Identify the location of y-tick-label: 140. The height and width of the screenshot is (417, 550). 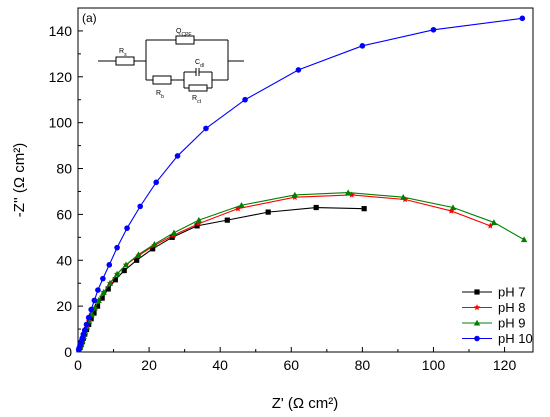
(61, 31).